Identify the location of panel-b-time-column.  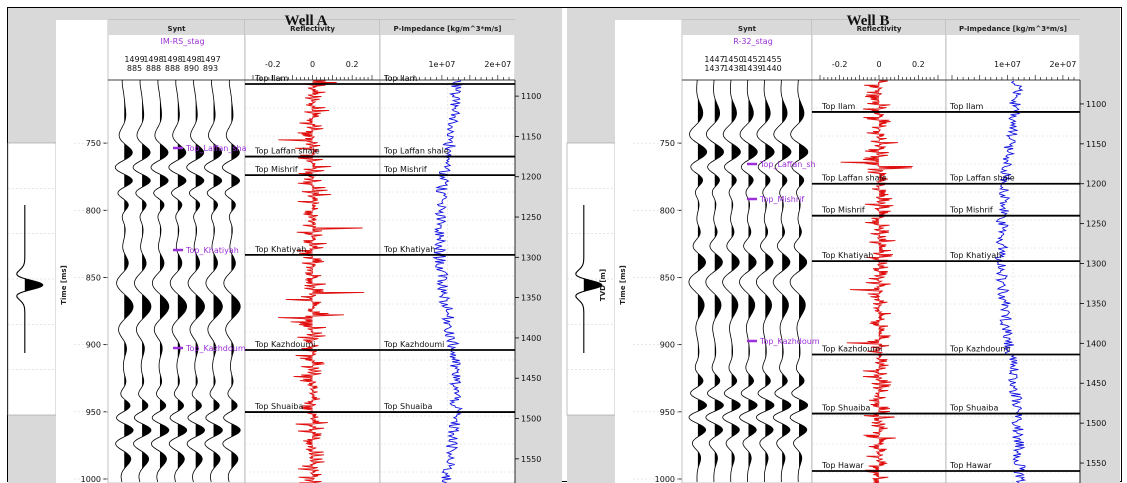
(648, 251).